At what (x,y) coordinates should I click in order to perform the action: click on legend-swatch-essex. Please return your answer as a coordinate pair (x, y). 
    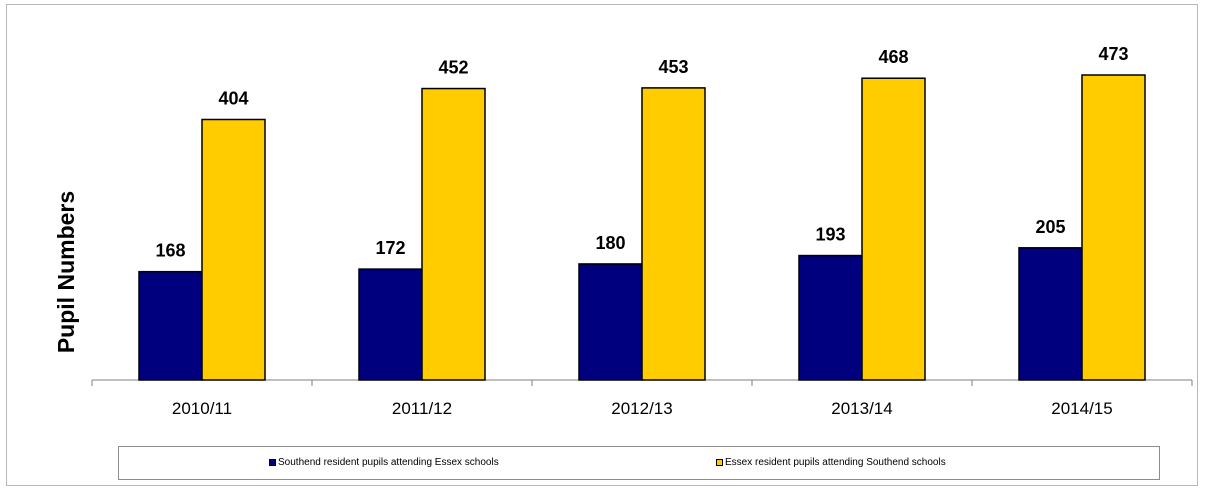
    Looking at the image, I should click on (719, 462).